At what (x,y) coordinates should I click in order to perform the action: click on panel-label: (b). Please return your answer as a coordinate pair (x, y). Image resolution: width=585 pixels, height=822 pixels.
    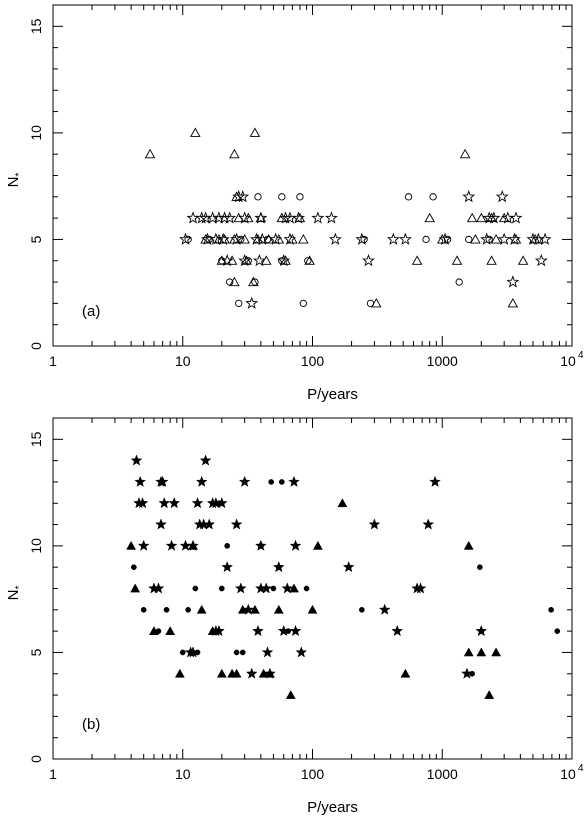
    Looking at the image, I should click on (91, 724).